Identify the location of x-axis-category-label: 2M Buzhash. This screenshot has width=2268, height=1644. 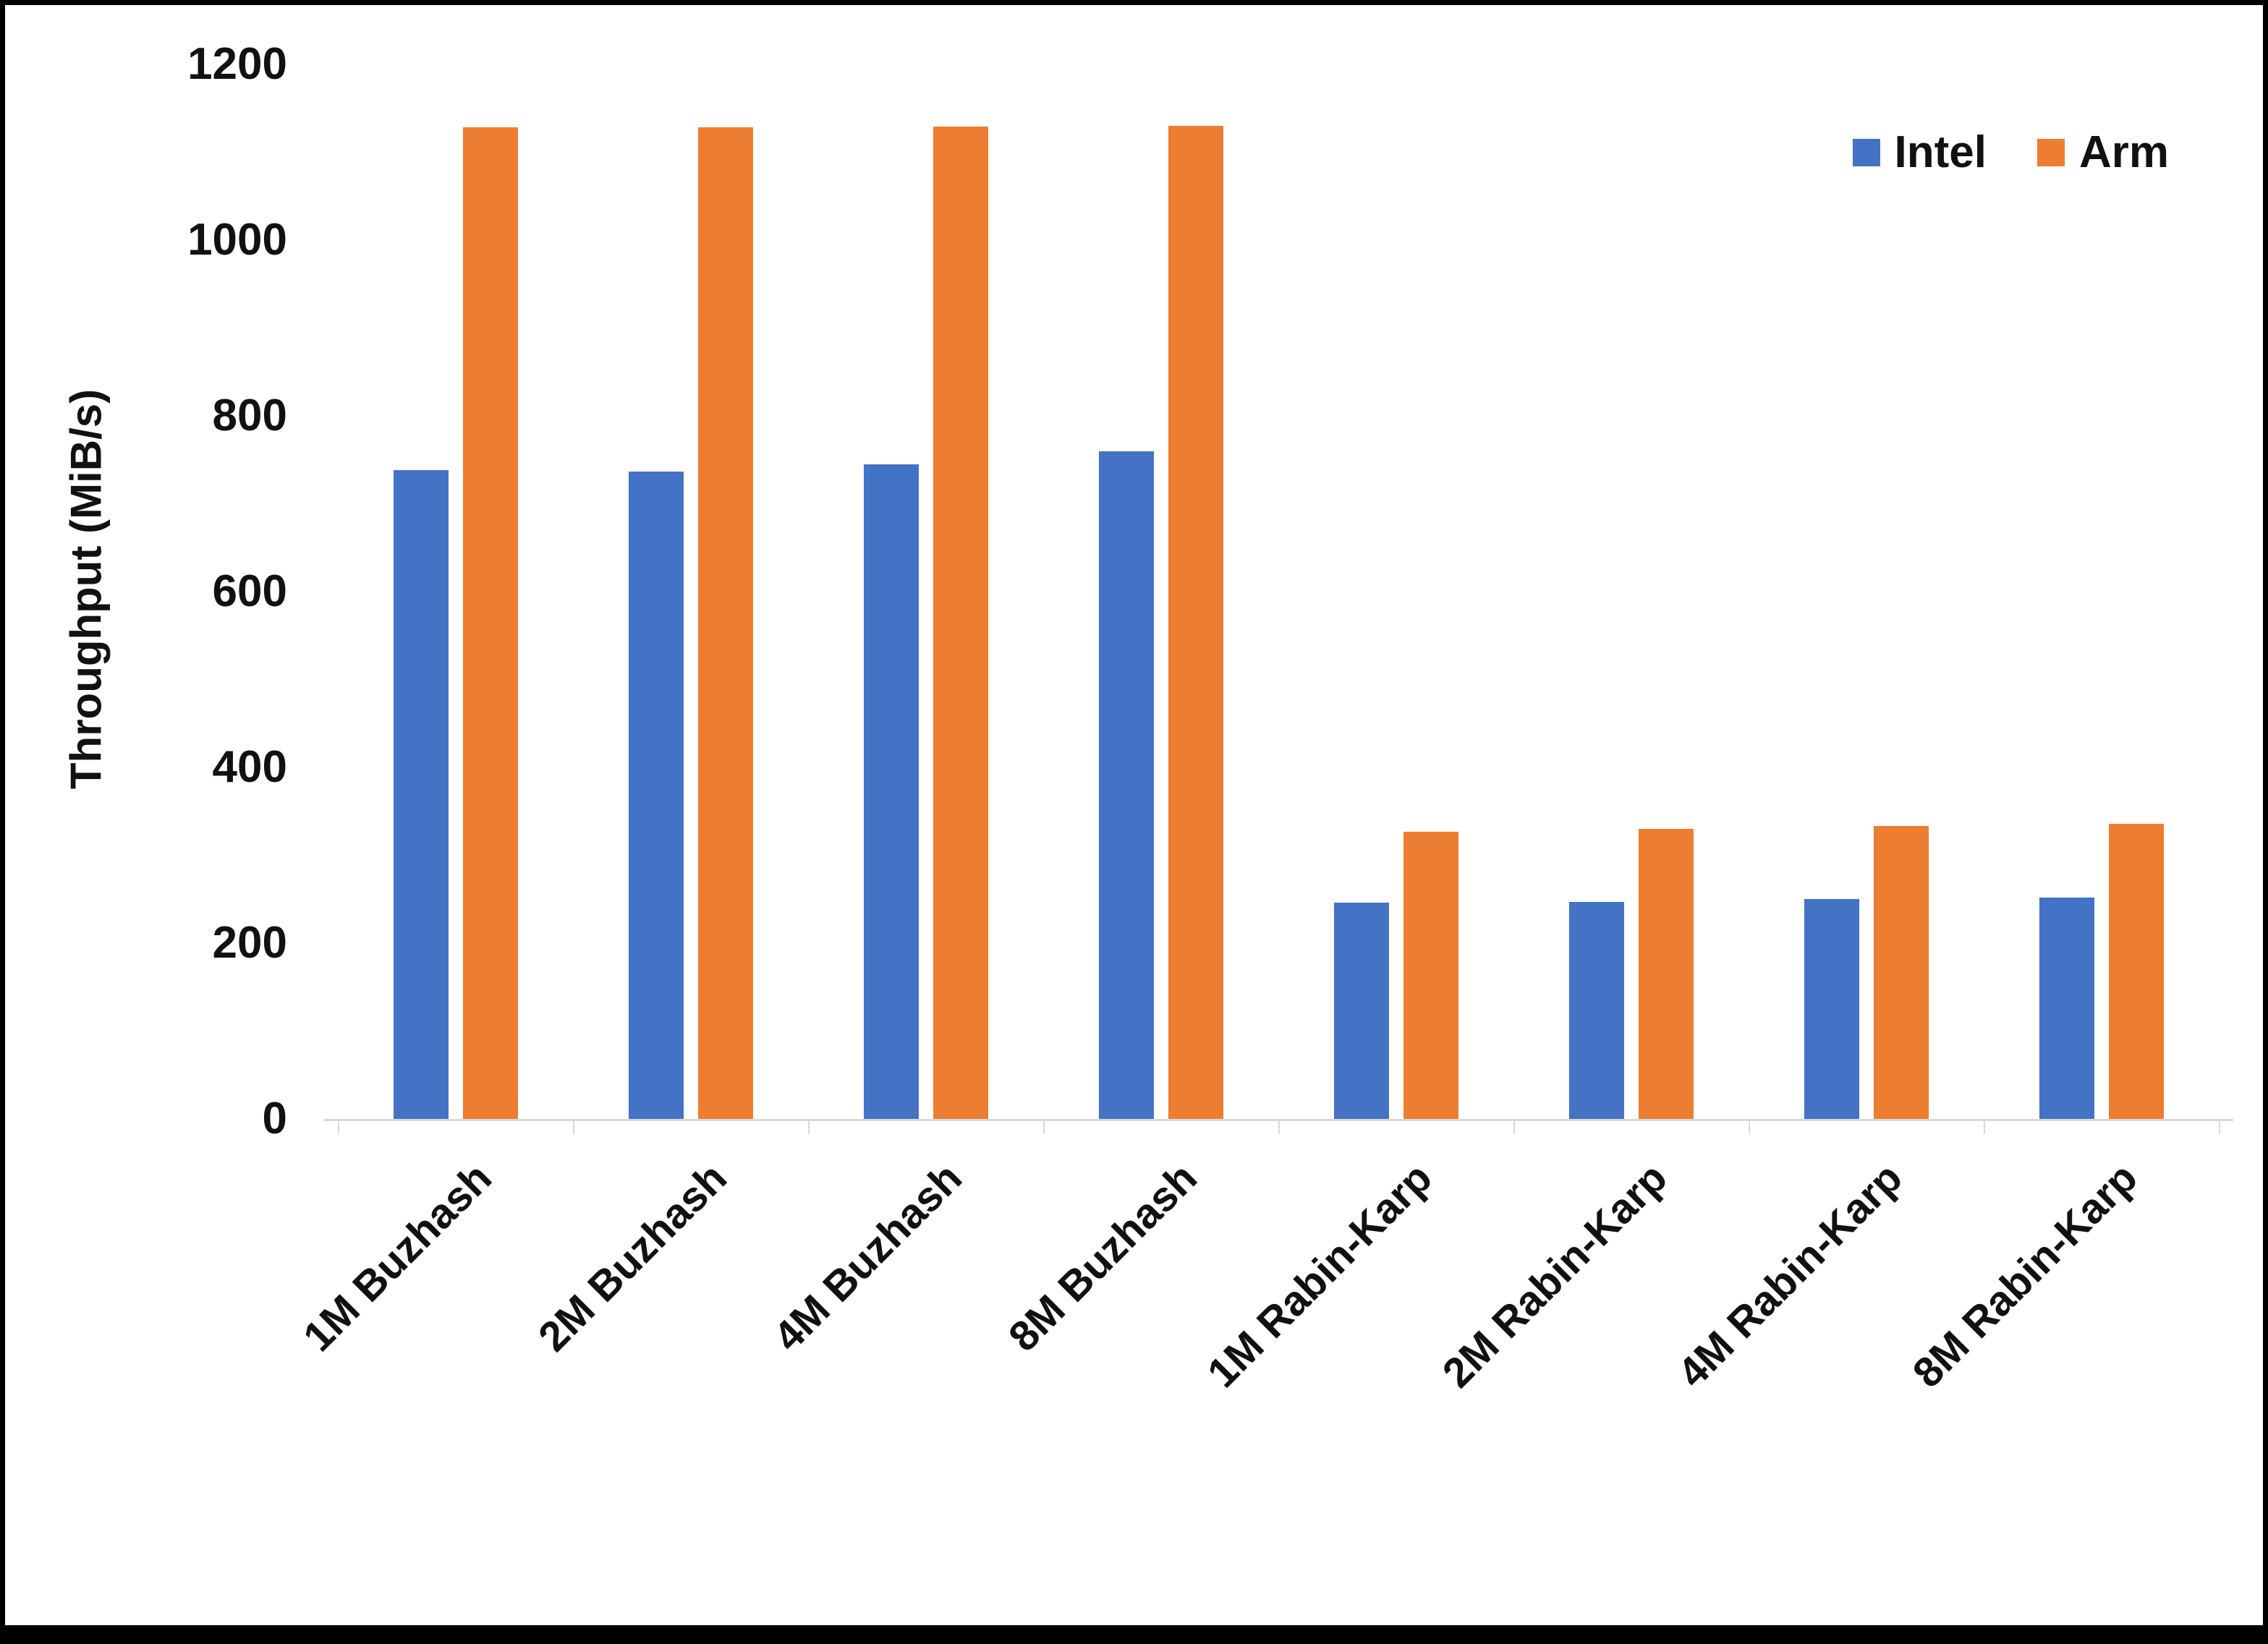
(632, 1257).